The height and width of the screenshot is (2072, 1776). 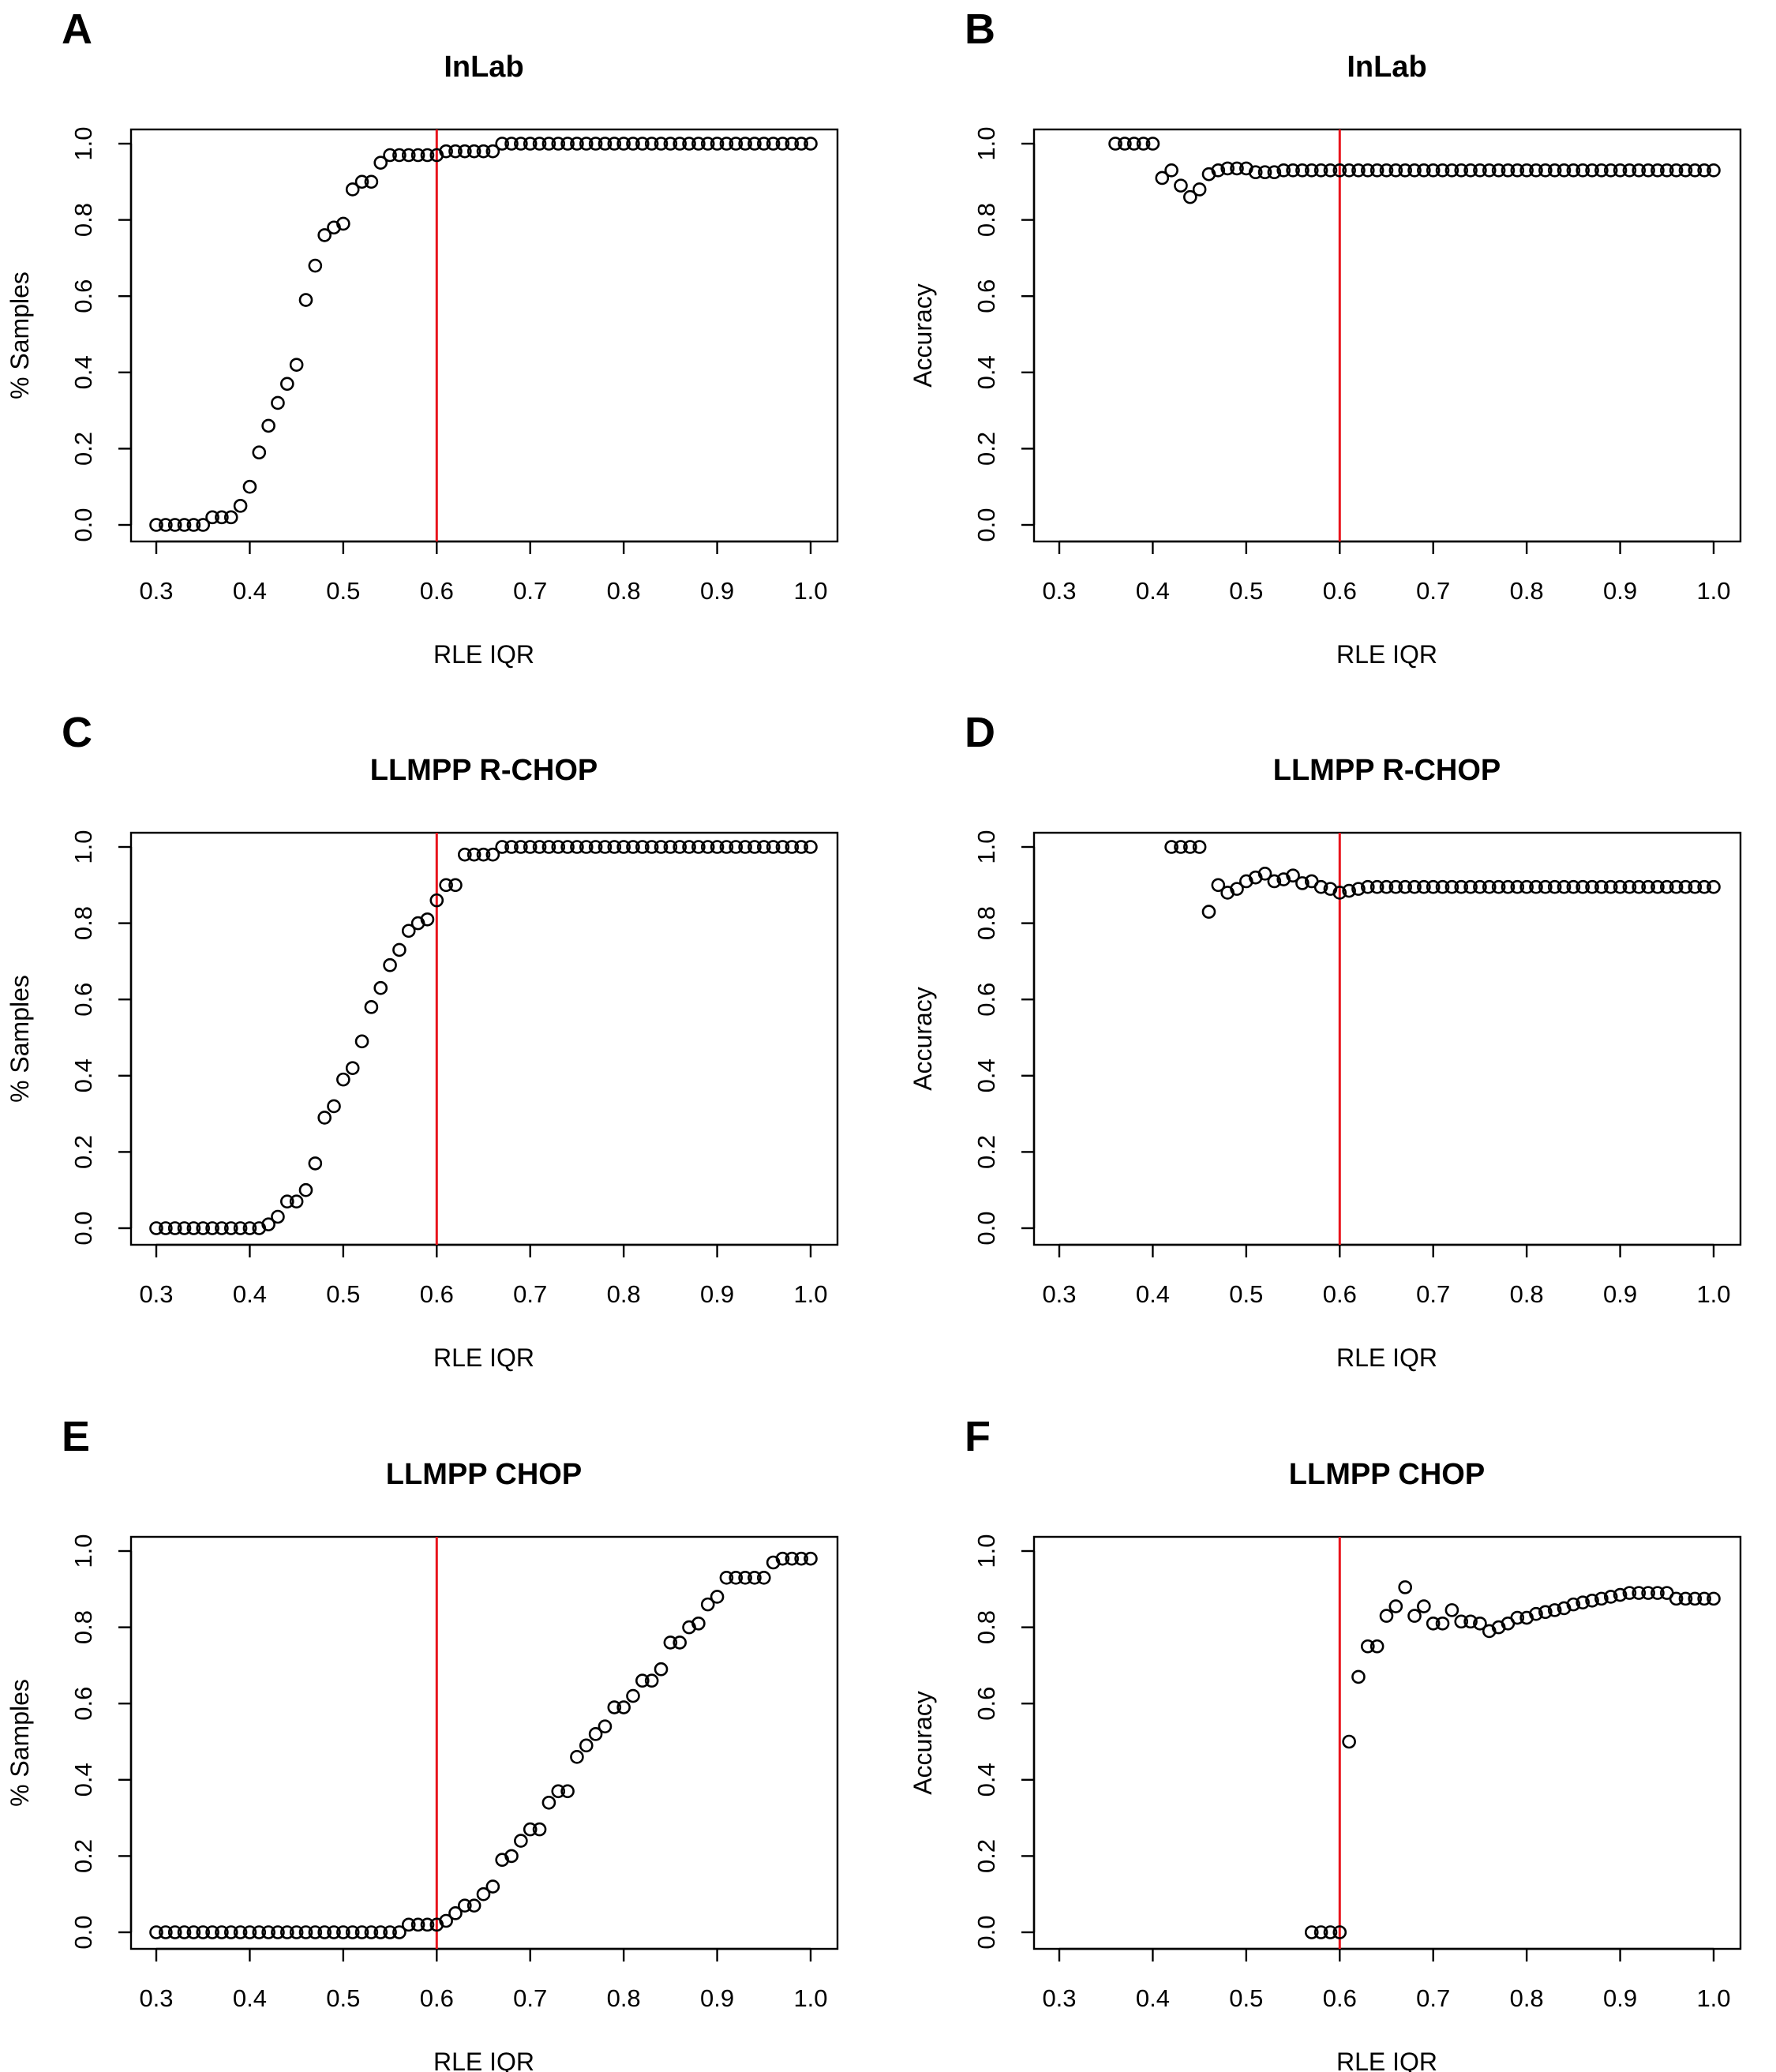 I want to click on chart-title: InLab, so click(x=483, y=67).